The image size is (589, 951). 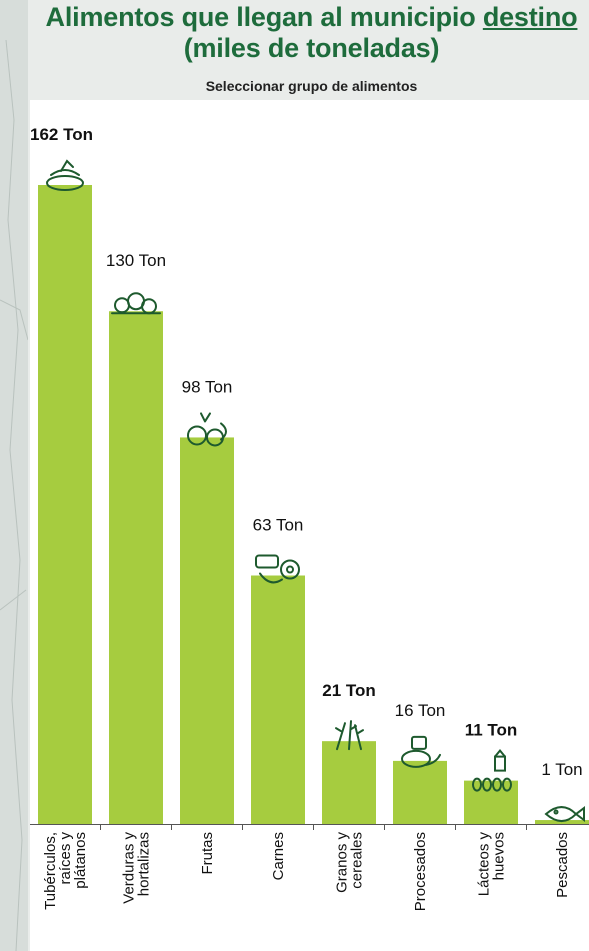 What do you see at coordinates (357, 860) in the screenshot?
I see `category-label-line: cereales` at bounding box center [357, 860].